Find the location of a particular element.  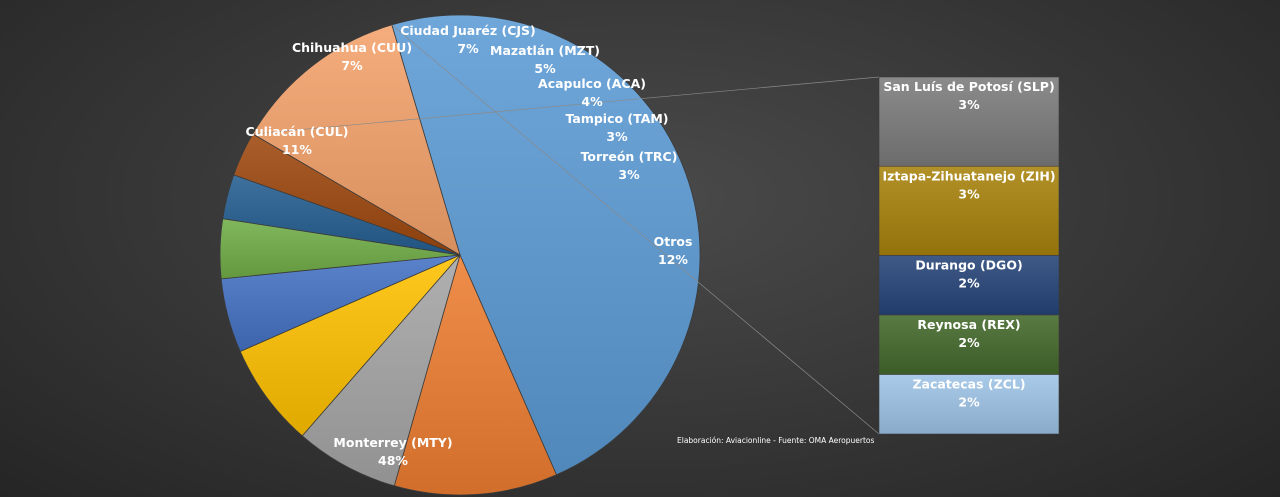

data-label-zacatecas-zcl: Zacatecas (ZCL) 2% is located at coordinates (968, 393).